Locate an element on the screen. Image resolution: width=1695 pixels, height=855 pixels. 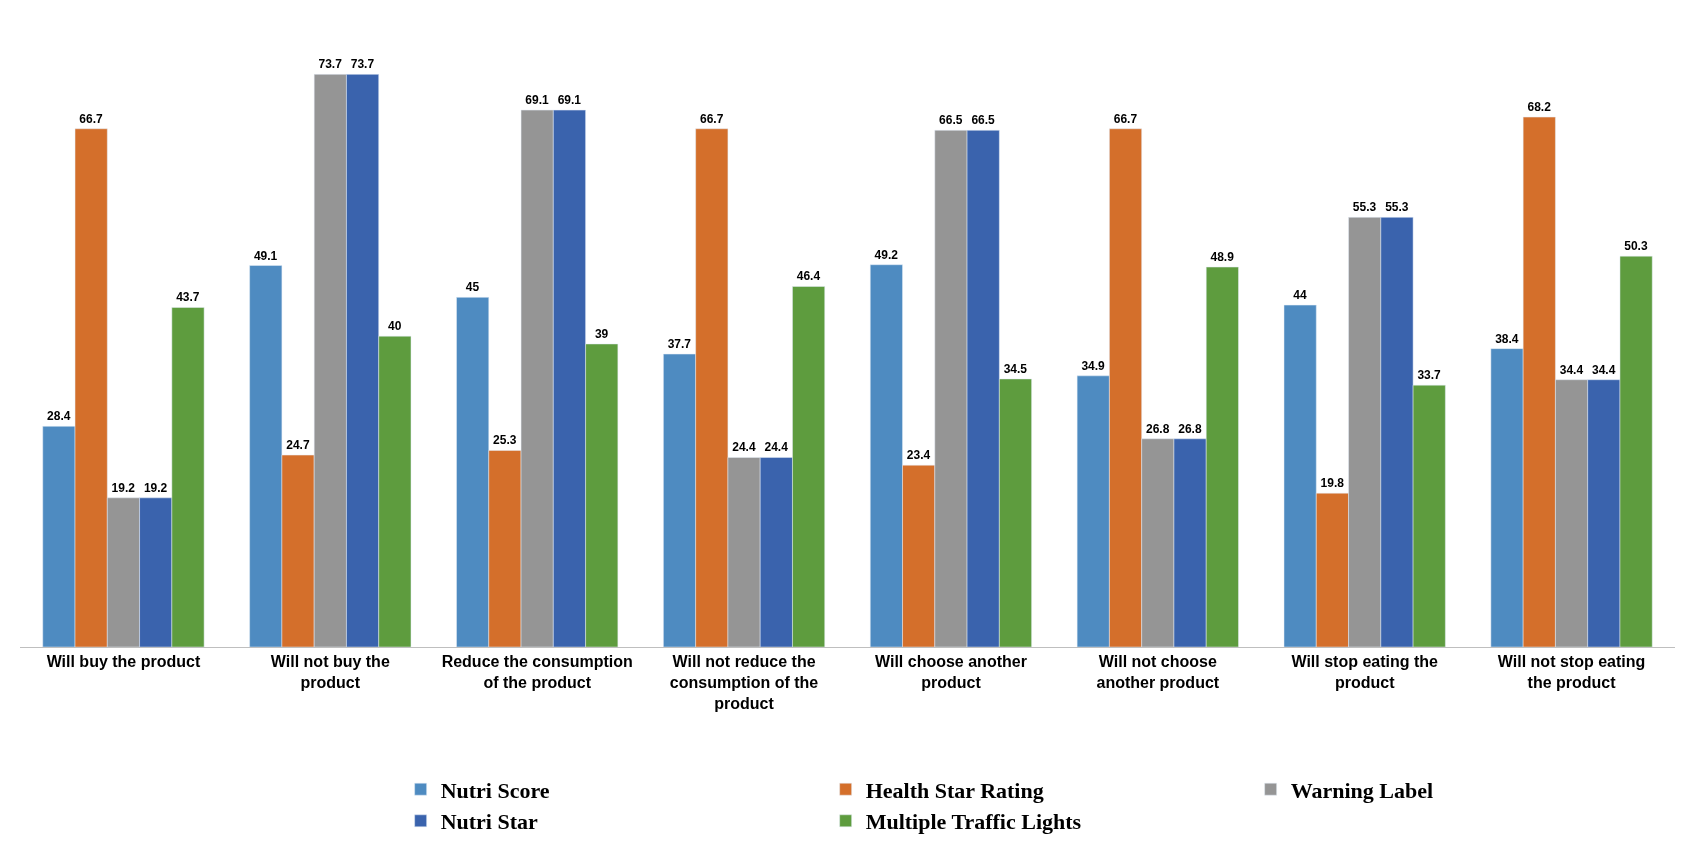
data-label: 49.2 is located at coordinates (886, 254).